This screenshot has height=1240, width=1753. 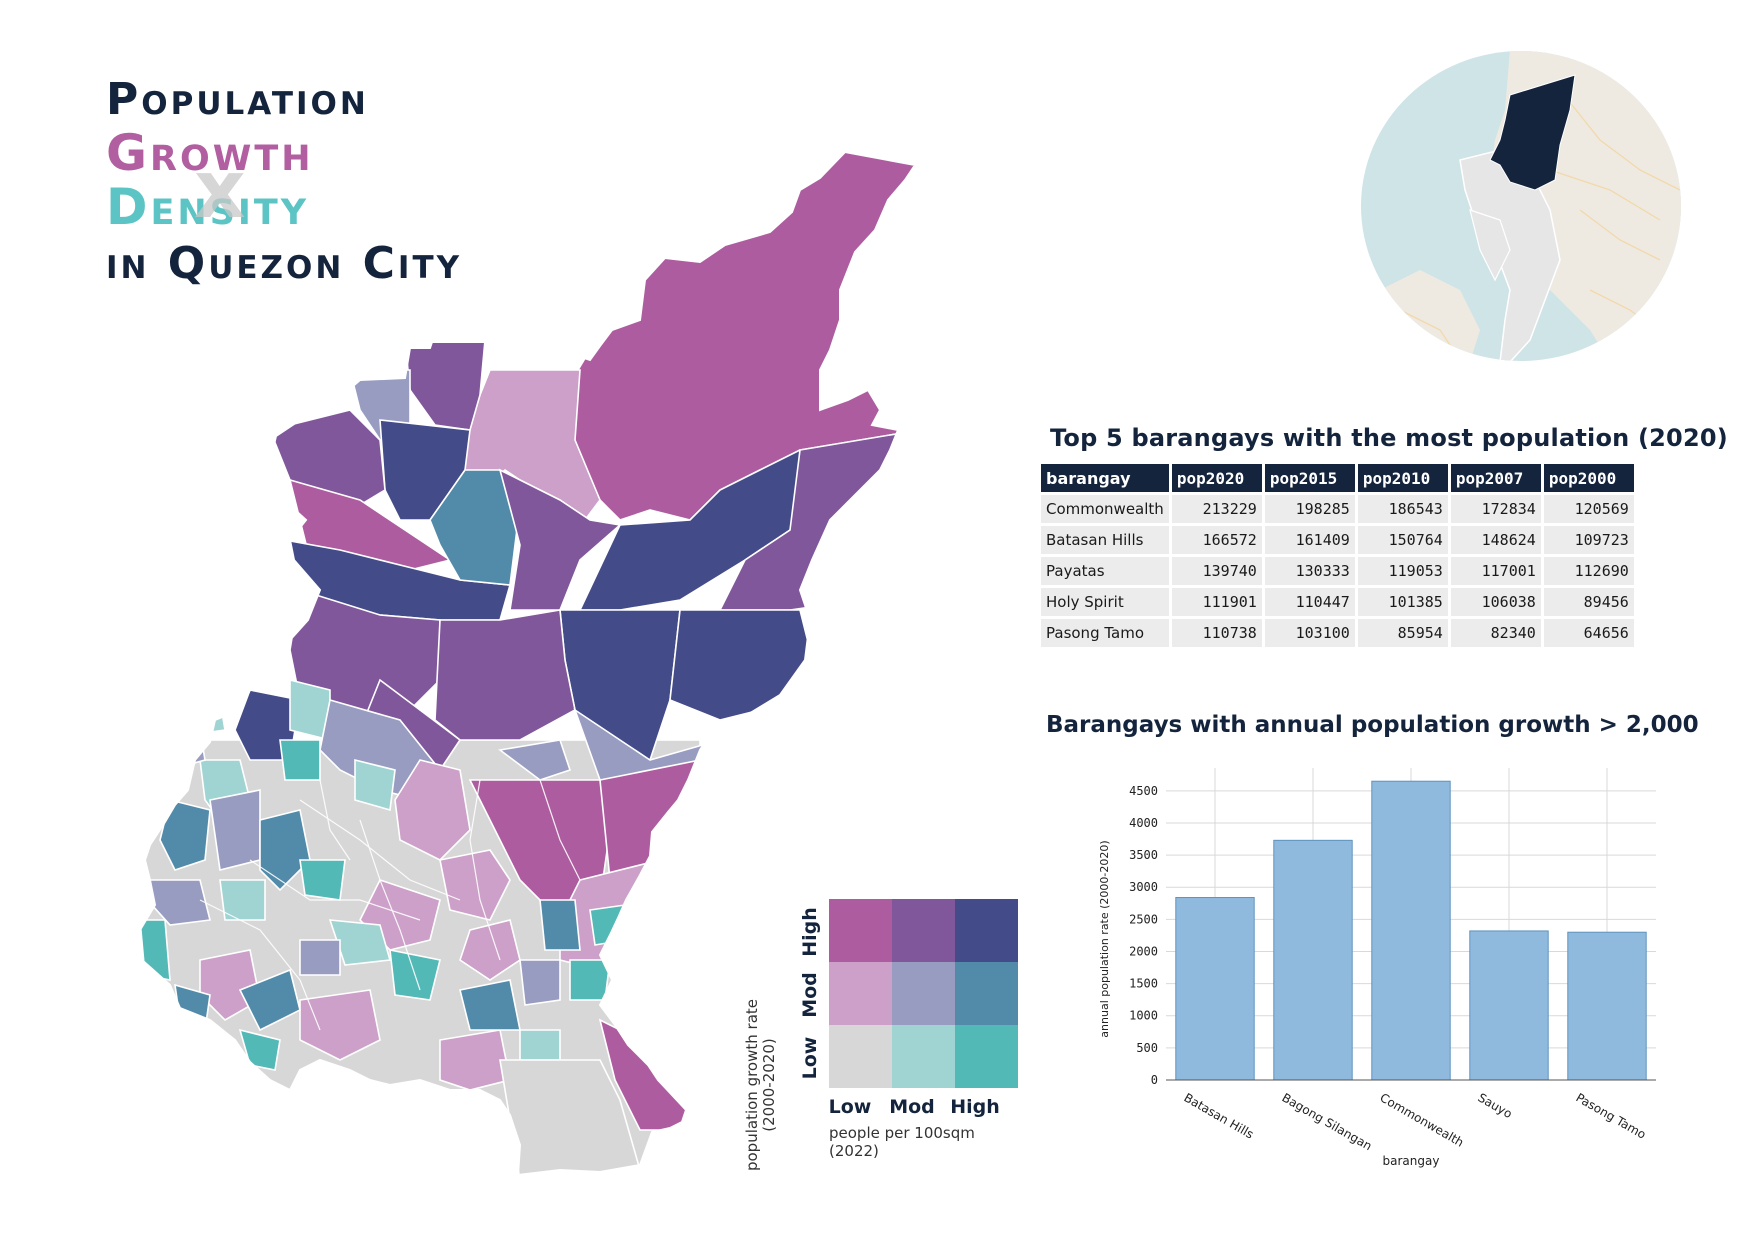 I want to click on legend-cell-high-low, so click(x=860, y=930).